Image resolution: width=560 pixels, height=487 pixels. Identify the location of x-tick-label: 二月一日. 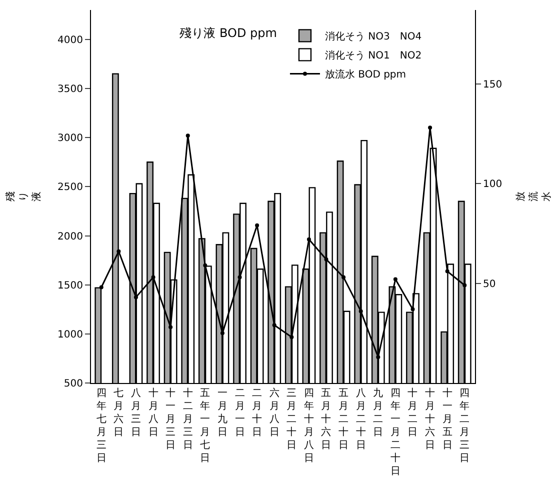
(239, 413).